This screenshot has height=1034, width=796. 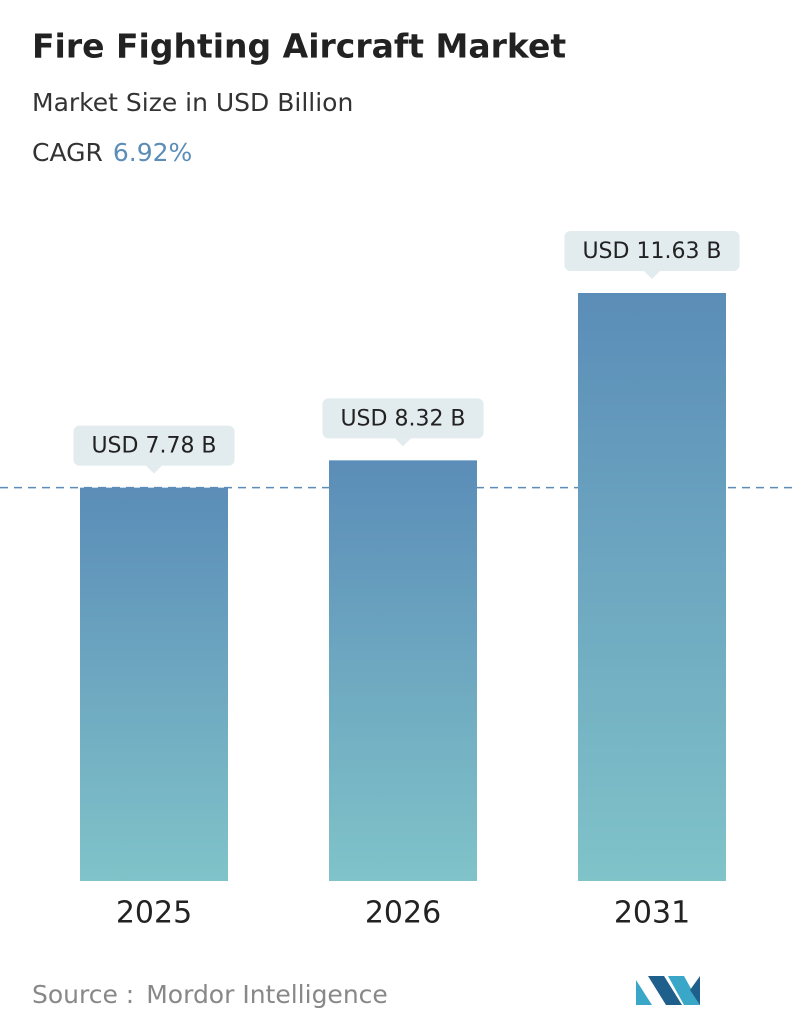 I want to click on cagr-label: CAGR, so click(x=67, y=152).